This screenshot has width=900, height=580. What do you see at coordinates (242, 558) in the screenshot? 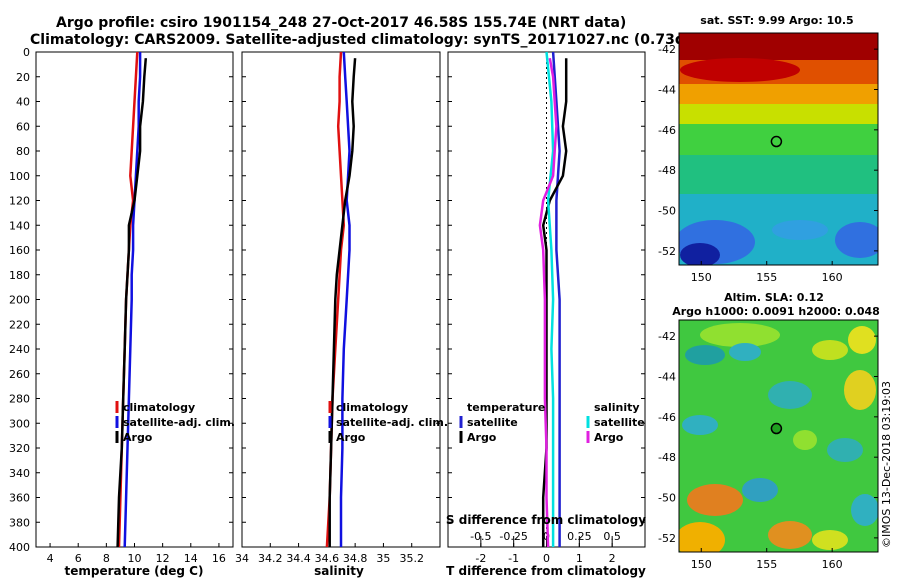
I see `x-tick-label: 34` at bounding box center [242, 558].